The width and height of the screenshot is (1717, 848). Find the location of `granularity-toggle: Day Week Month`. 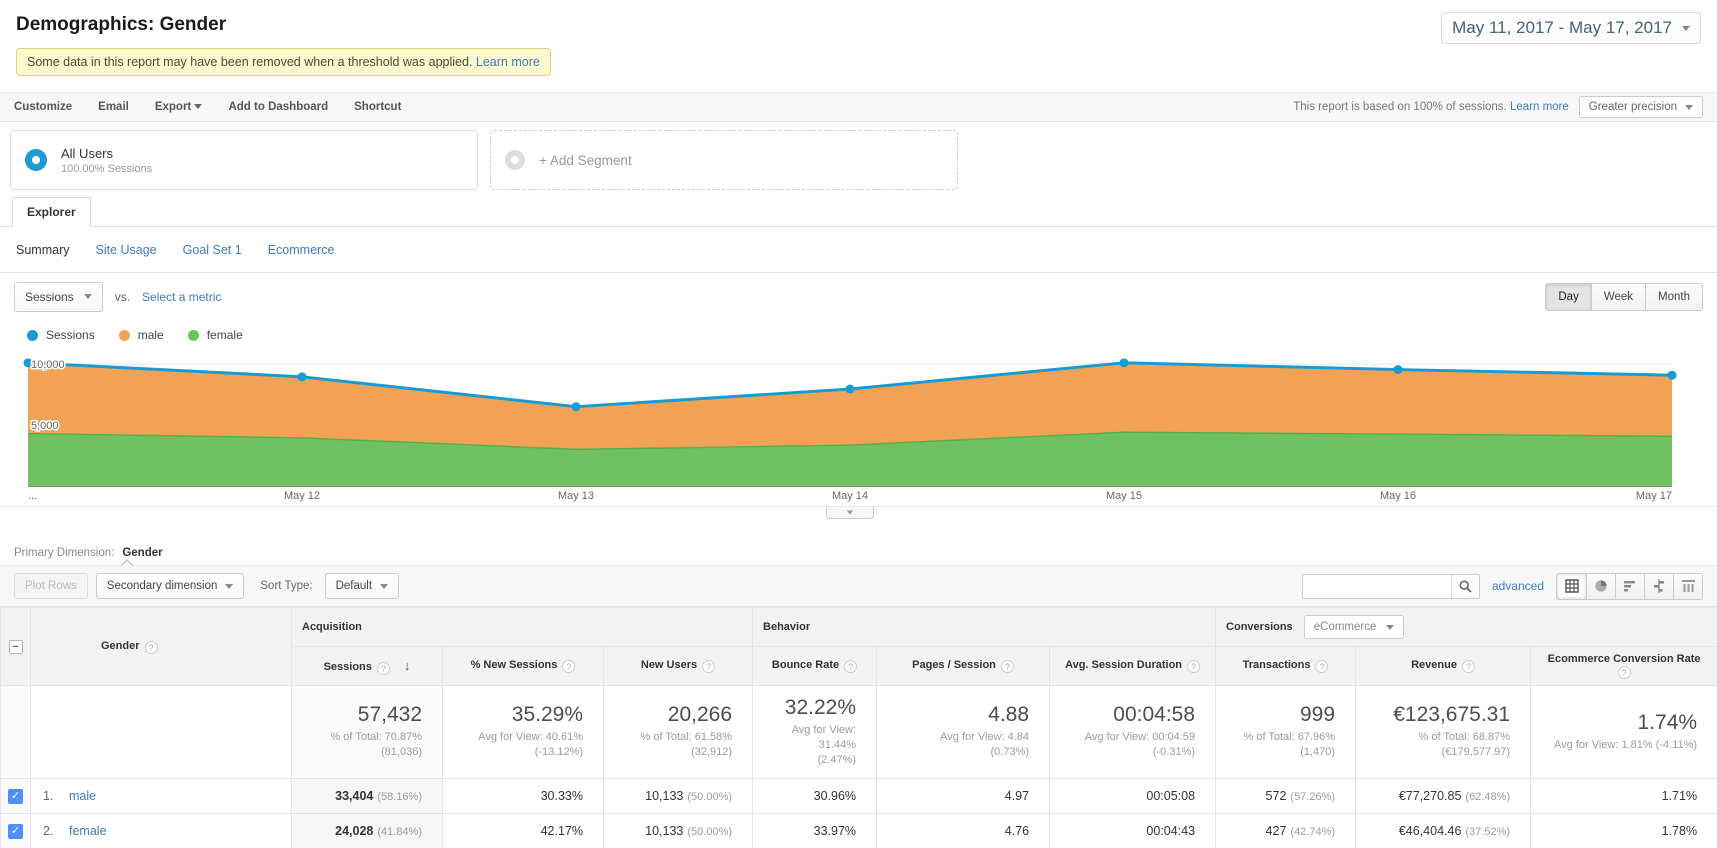

granularity-toggle: Day Week Month is located at coordinates (1624, 296).